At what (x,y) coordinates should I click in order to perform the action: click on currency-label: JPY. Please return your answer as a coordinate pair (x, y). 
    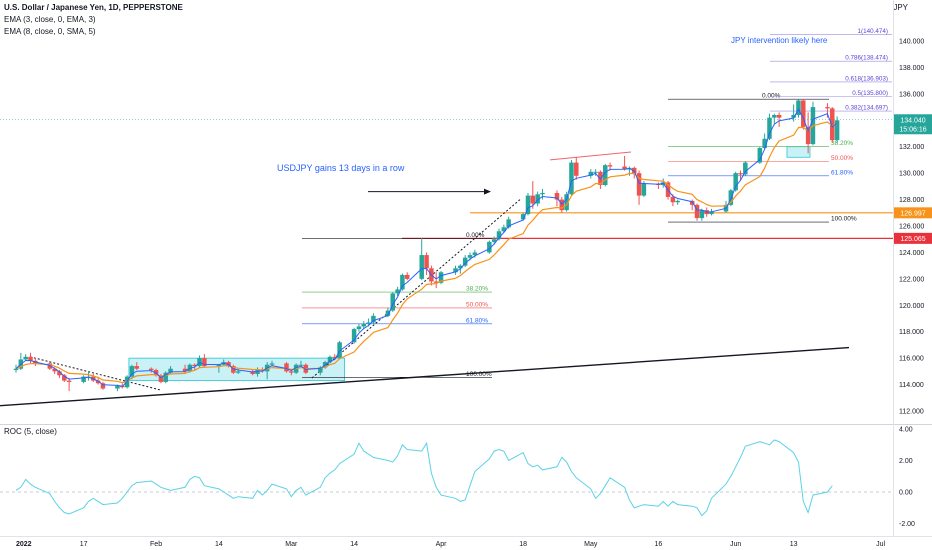
    Looking at the image, I should click on (900, 7).